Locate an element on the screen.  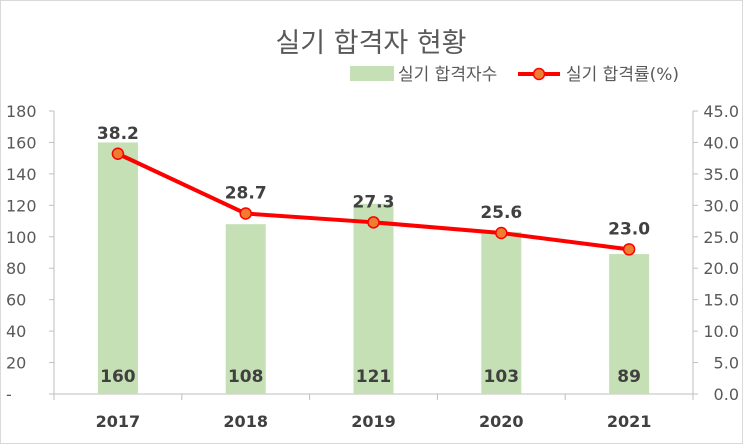
legend-bar-label: 실기 합격자수 is located at coordinates (447, 75).